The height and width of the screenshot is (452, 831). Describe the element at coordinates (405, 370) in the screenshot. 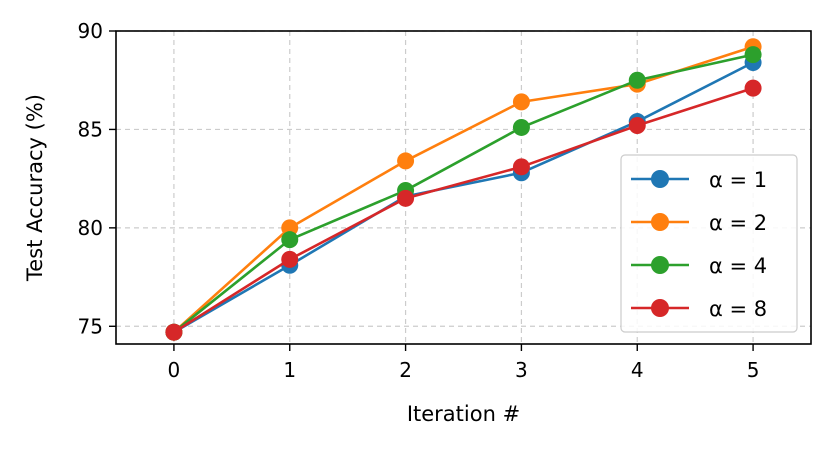

I see `x-tick-label: 2` at that location.